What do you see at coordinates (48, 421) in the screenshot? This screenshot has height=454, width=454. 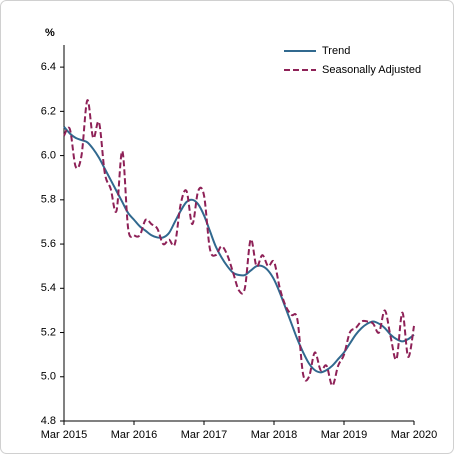 I see `y-tick-label: 4.8` at bounding box center [48, 421].